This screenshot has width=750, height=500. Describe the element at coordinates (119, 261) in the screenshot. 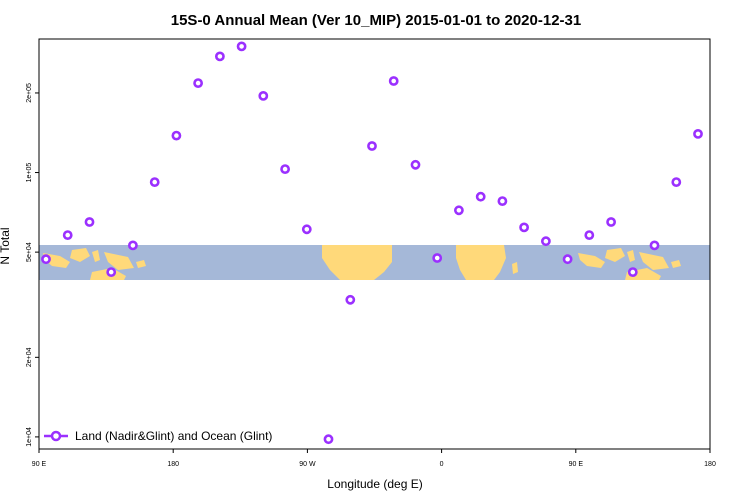

I see `land-newguinea-left` at that location.